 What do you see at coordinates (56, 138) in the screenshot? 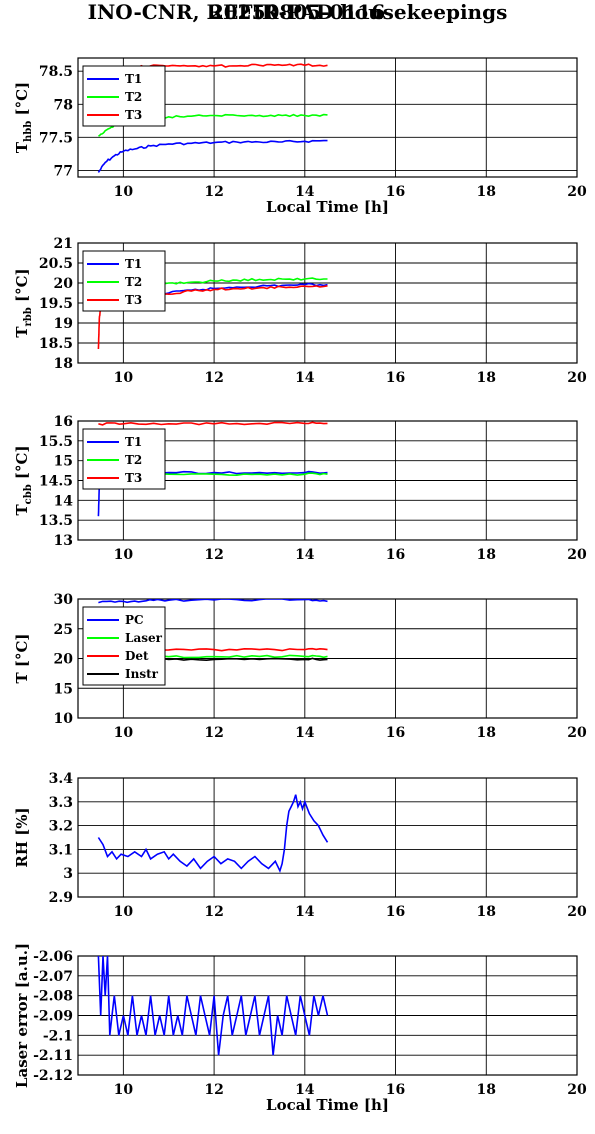
I see `y-tick-label: 77.5` at bounding box center [56, 138].